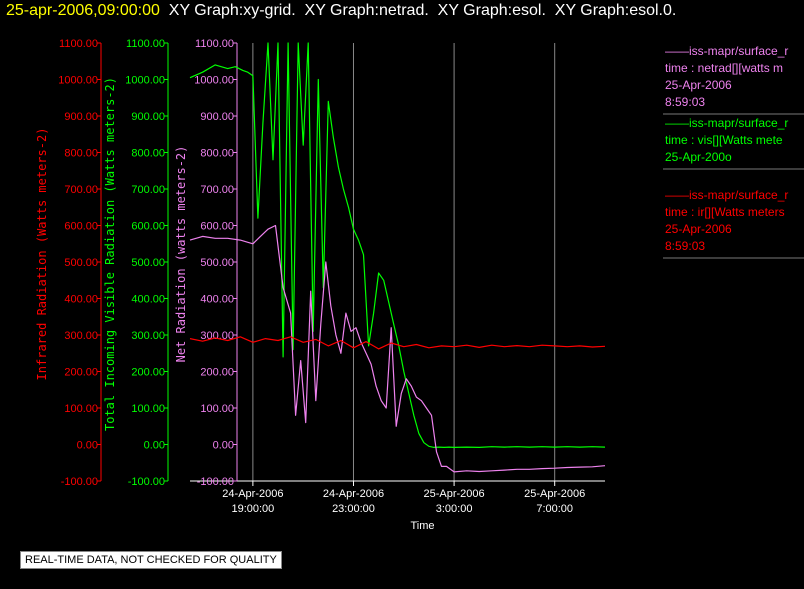 The width and height of the screenshot is (804, 589). What do you see at coordinates (217, 190) in the screenshot?
I see `y-tick-label-net: 700.00` at bounding box center [217, 190].